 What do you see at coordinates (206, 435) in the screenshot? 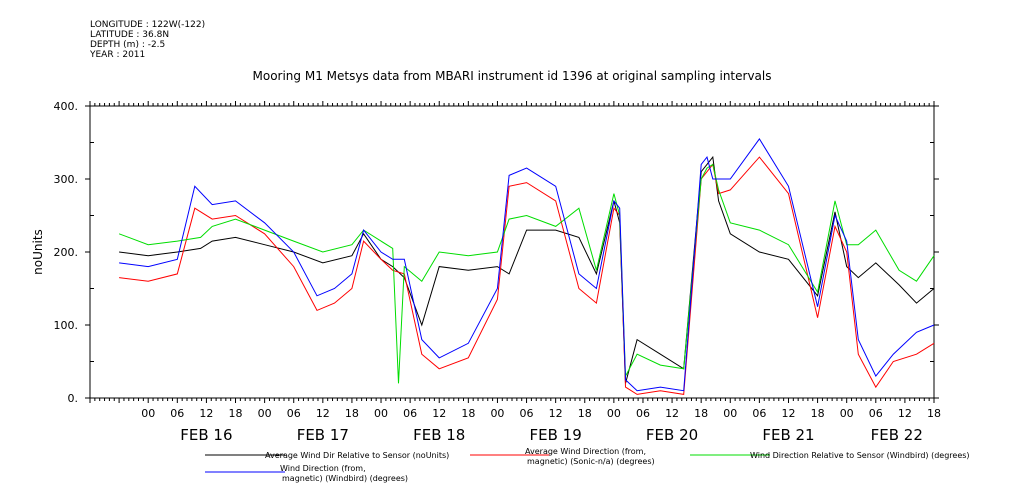
I see `x-day-label: FEB 16` at bounding box center [206, 435].